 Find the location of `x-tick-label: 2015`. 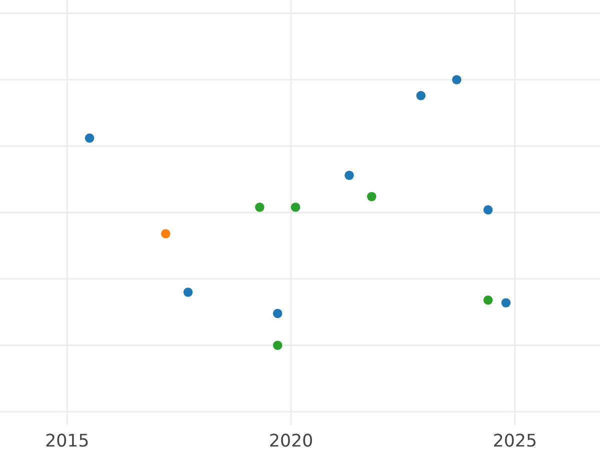

x-tick-label: 2015 is located at coordinates (67, 440).